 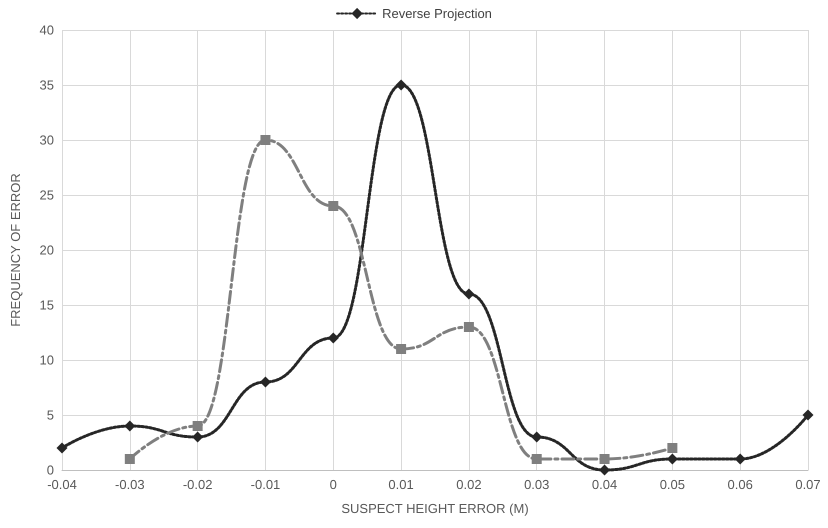 I want to click on x-tick-label: -0.03, so click(x=130, y=484).